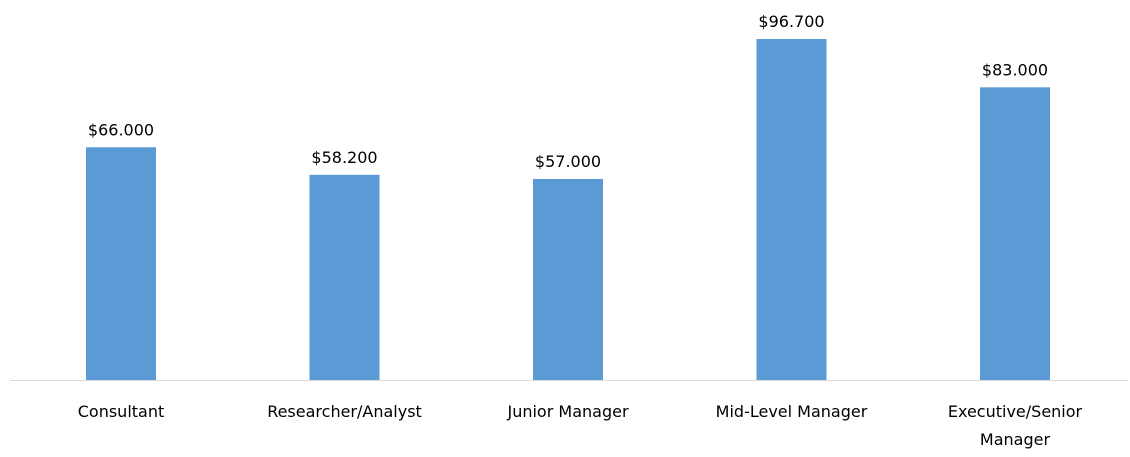 The height and width of the screenshot is (457, 1130). What do you see at coordinates (568, 411) in the screenshot?
I see `x-tick-label: Junior Manager` at bounding box center [568, 411].